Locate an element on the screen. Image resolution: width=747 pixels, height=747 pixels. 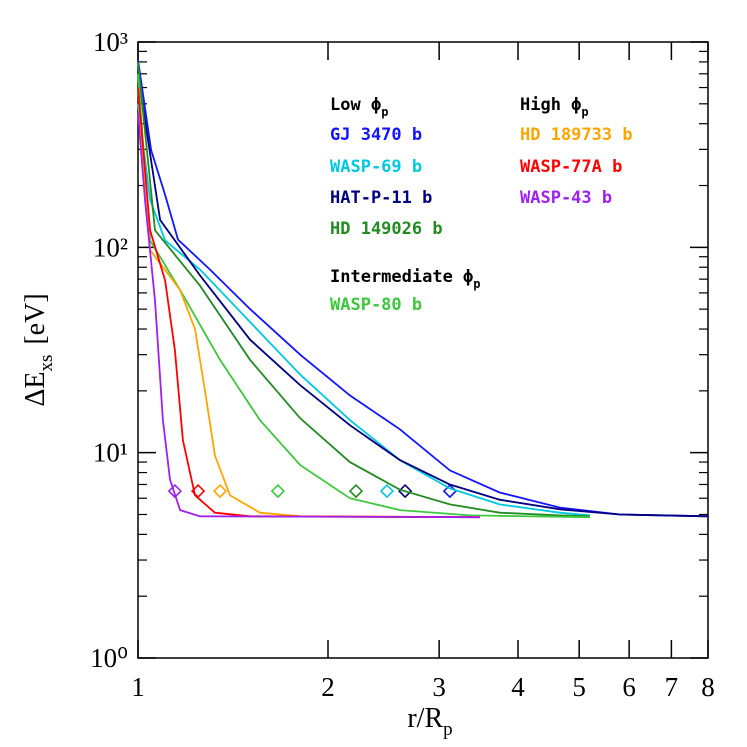
legend-heading: High ϕp is located at coordinates (554, 107).